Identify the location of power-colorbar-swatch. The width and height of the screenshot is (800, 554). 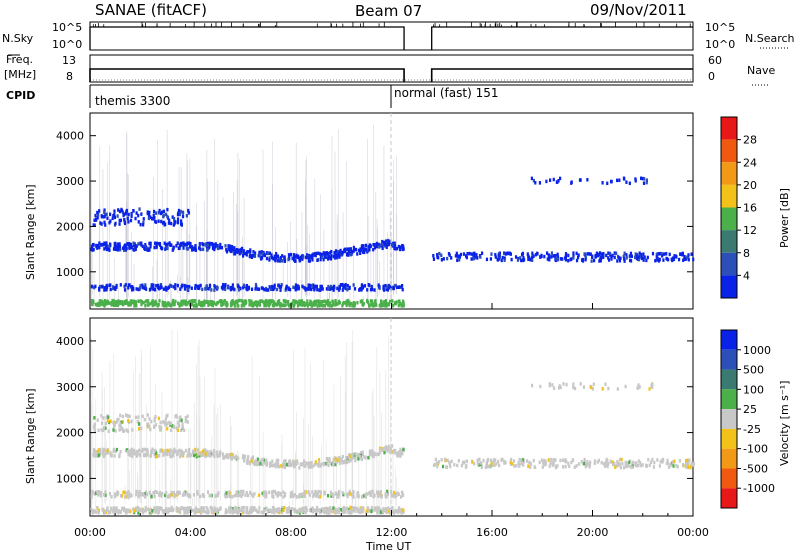
(729, 286).